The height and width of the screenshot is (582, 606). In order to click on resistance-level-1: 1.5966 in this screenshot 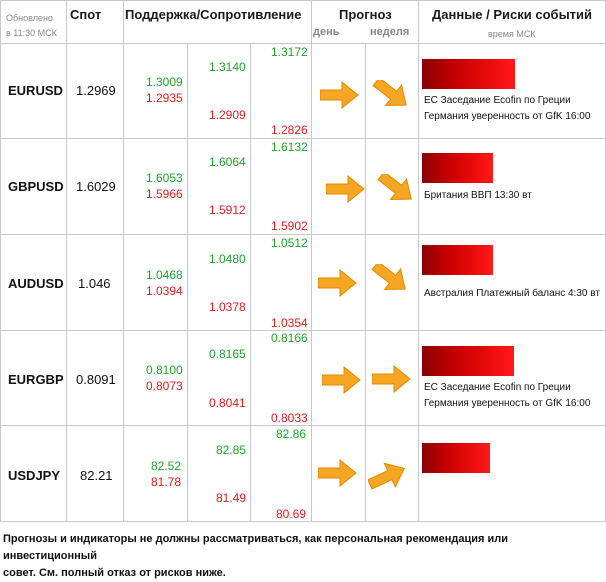, I will do `click(164, 194)`.